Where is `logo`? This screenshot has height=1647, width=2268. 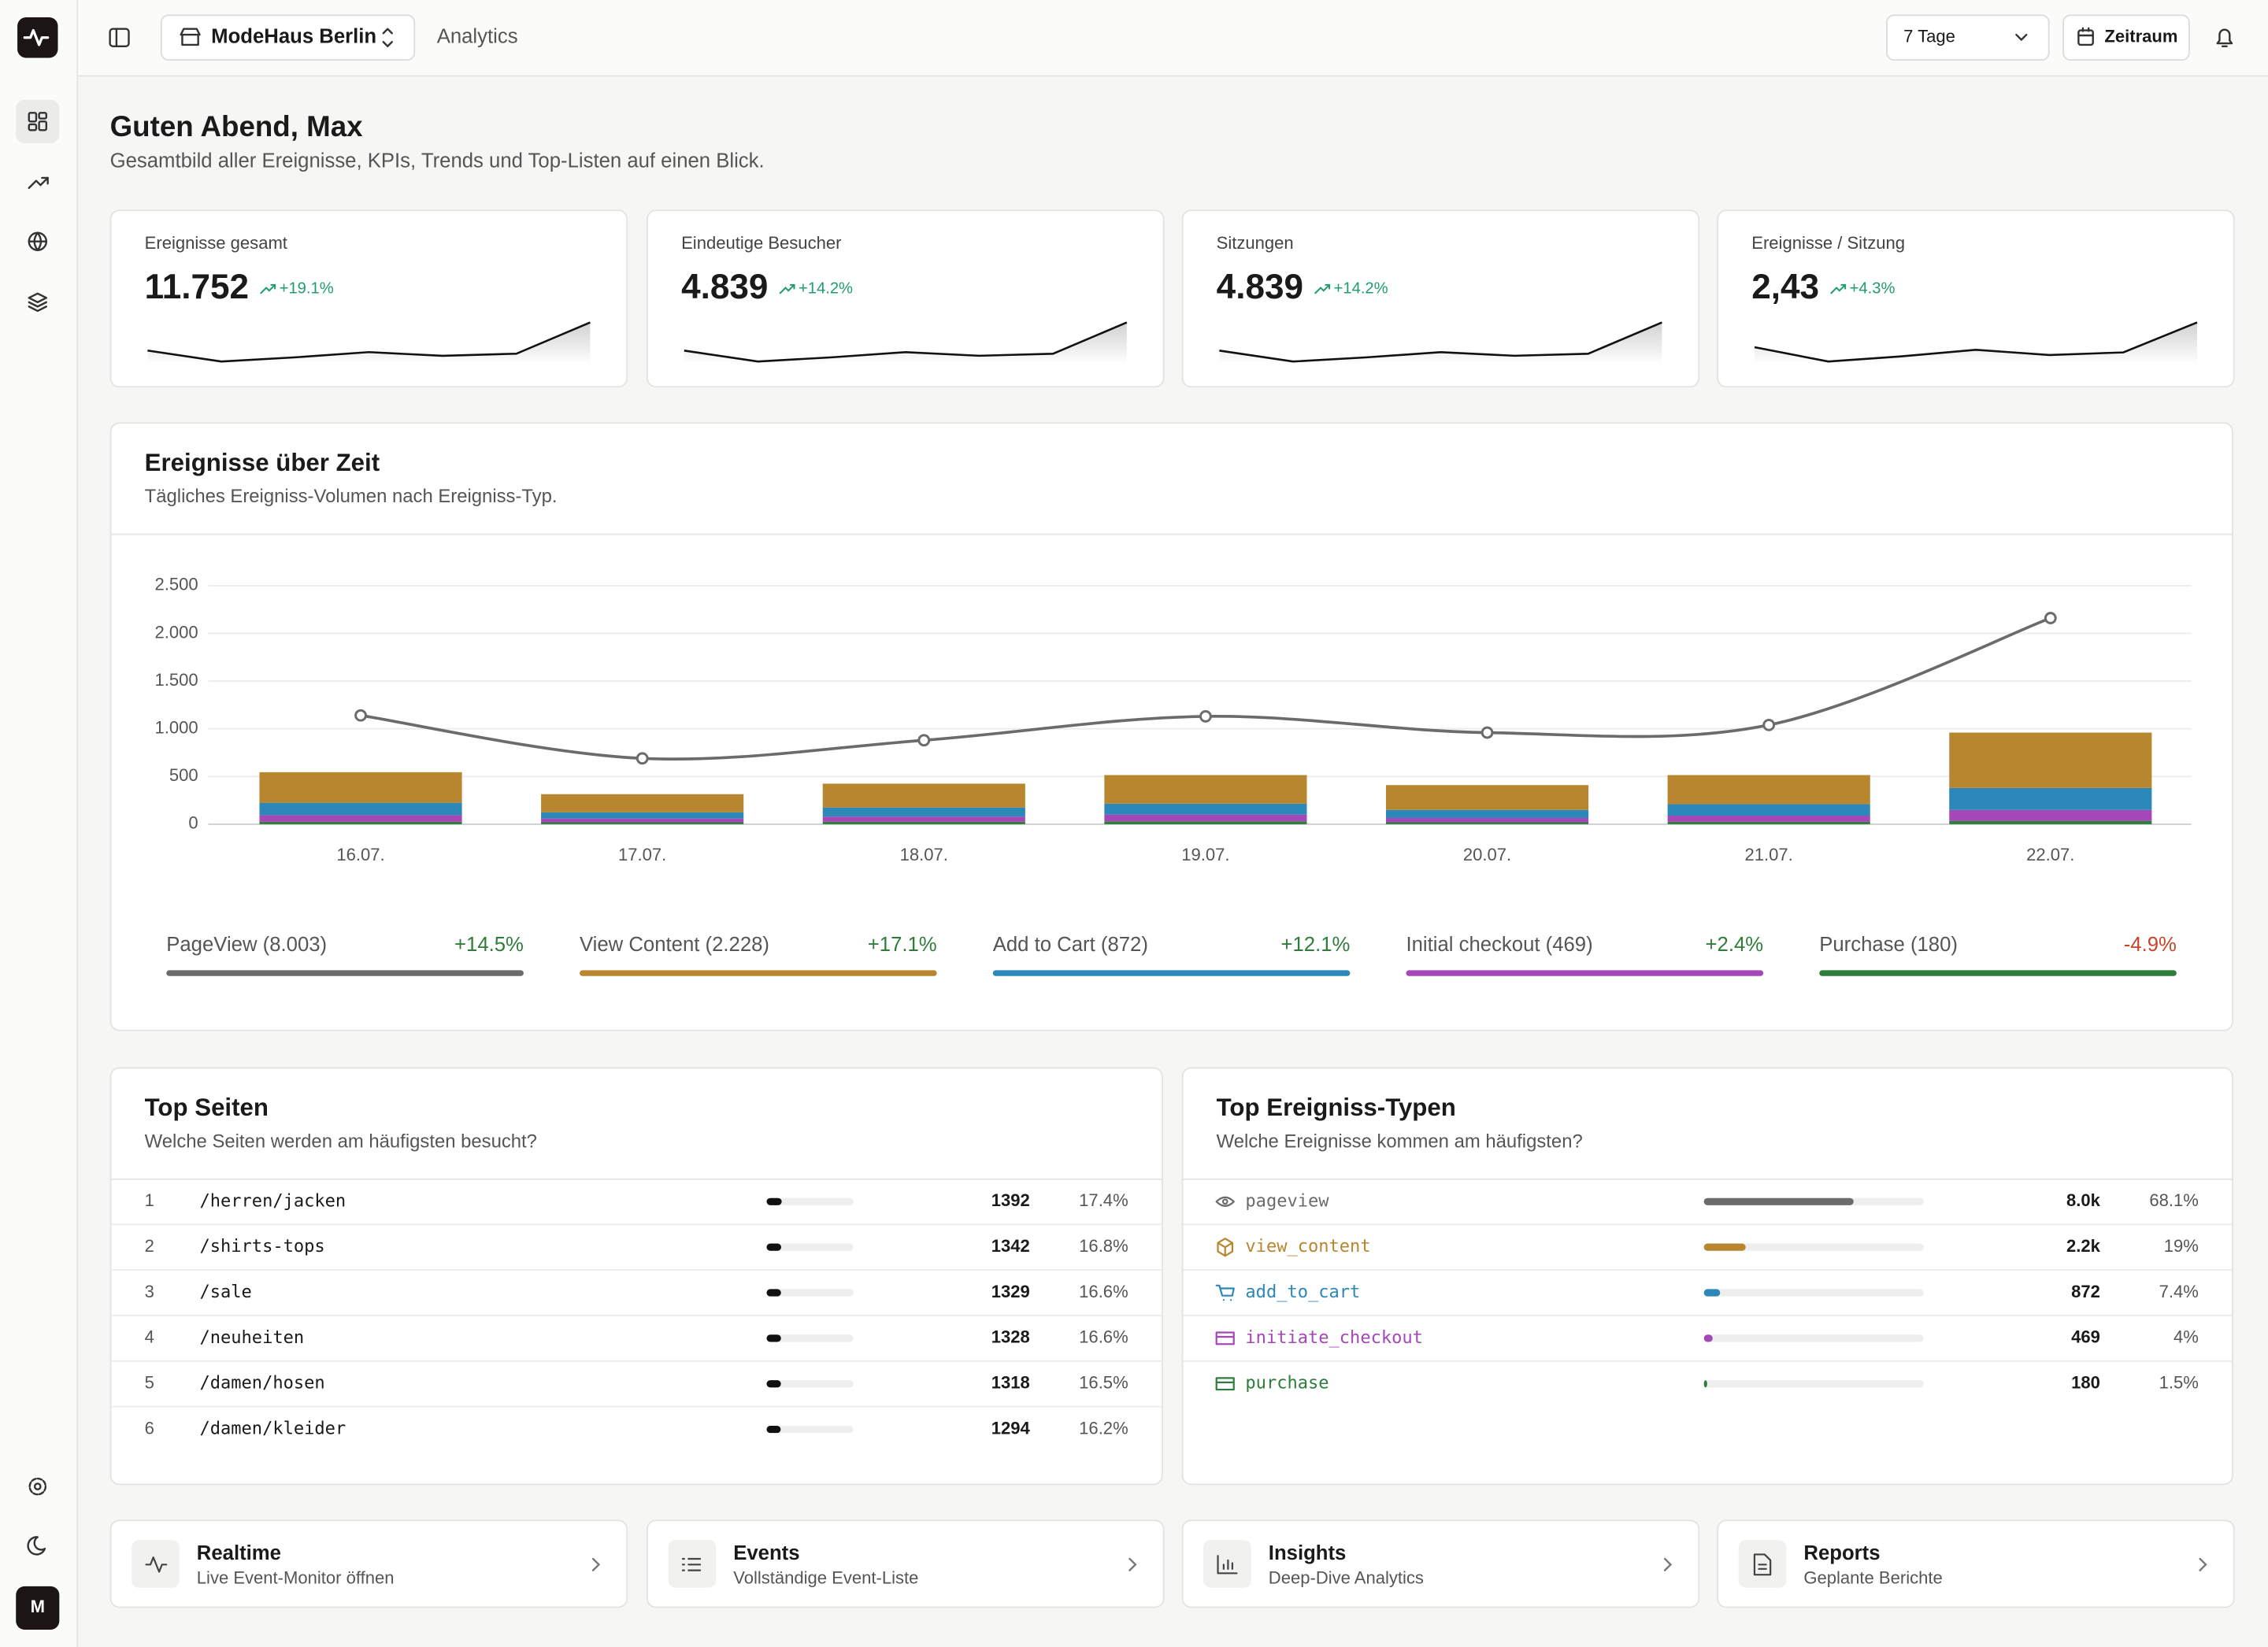 logo is located at coordinates (37, 37).